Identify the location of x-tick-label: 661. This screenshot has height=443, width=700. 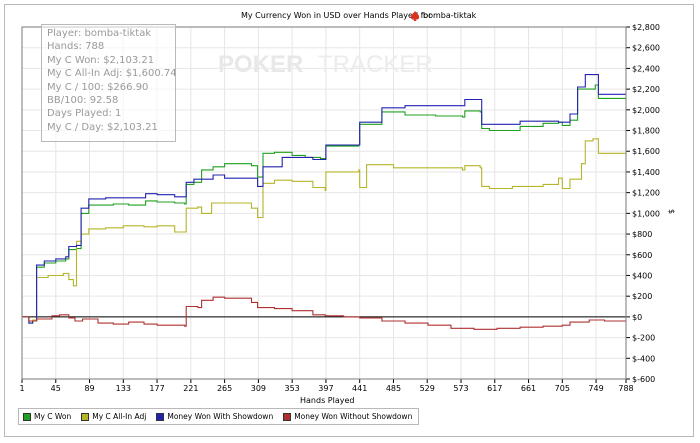
(528, 388).